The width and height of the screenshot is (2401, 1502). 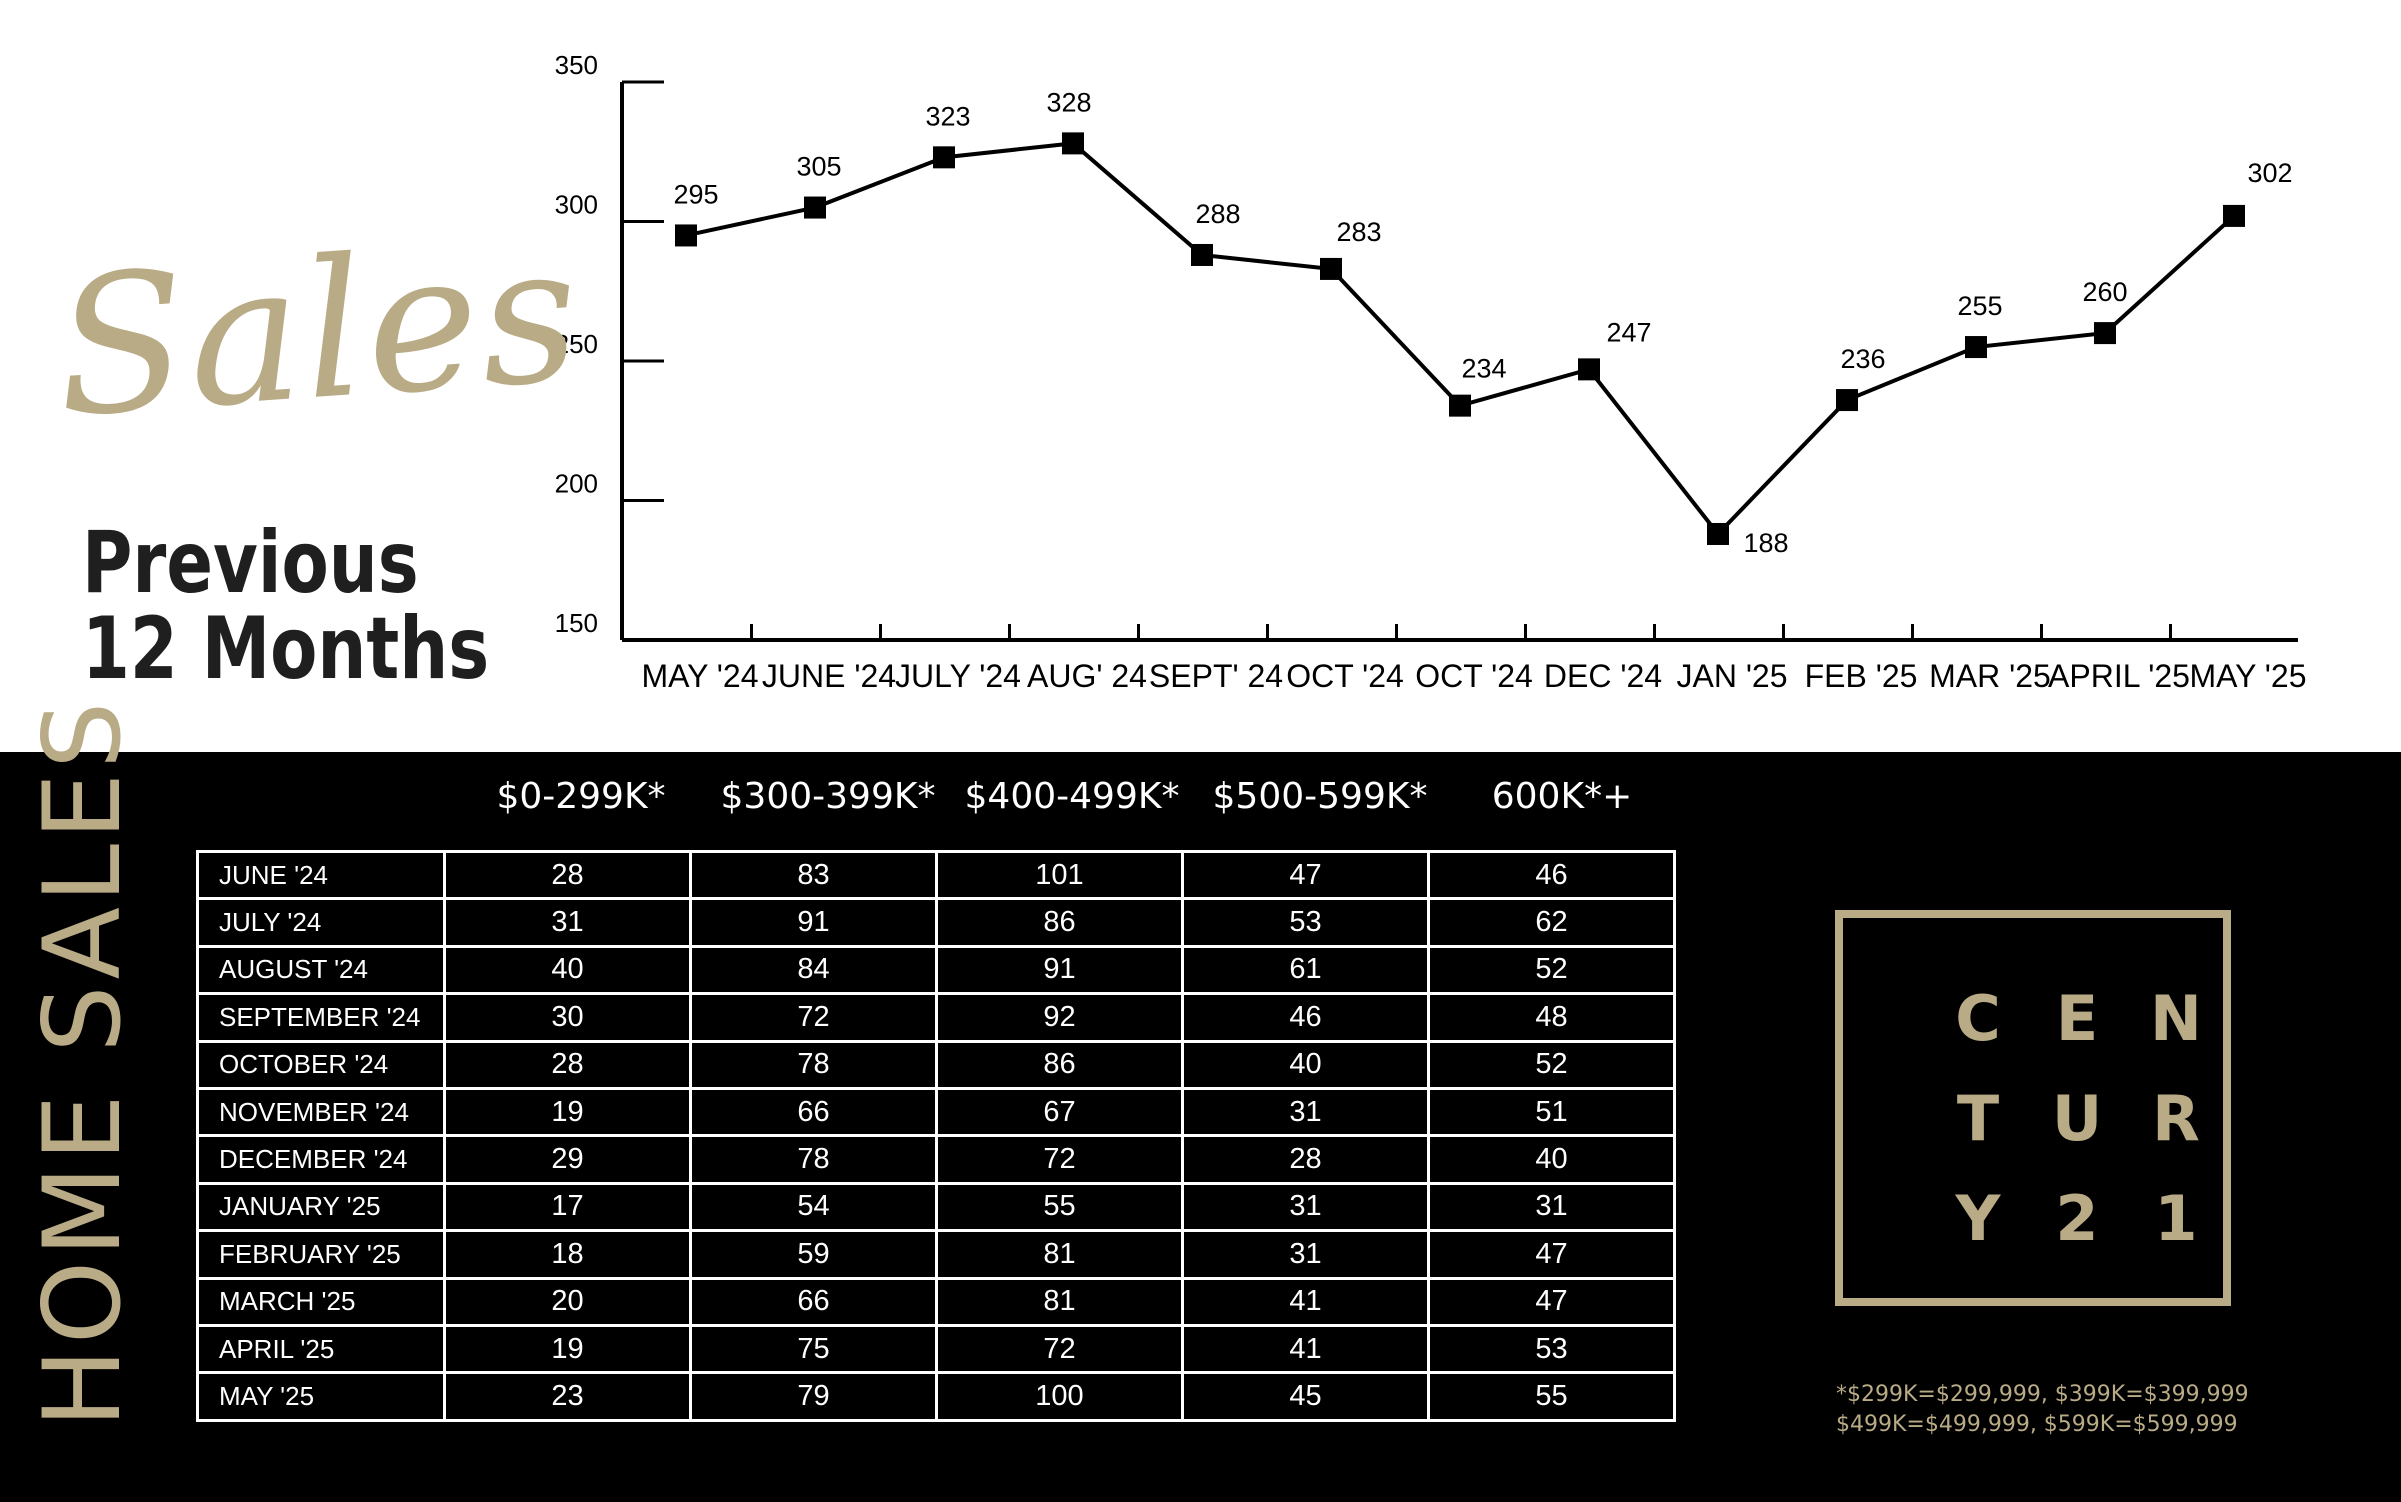 I want to click on table-cell: 54, so click(x=813, y=1207).